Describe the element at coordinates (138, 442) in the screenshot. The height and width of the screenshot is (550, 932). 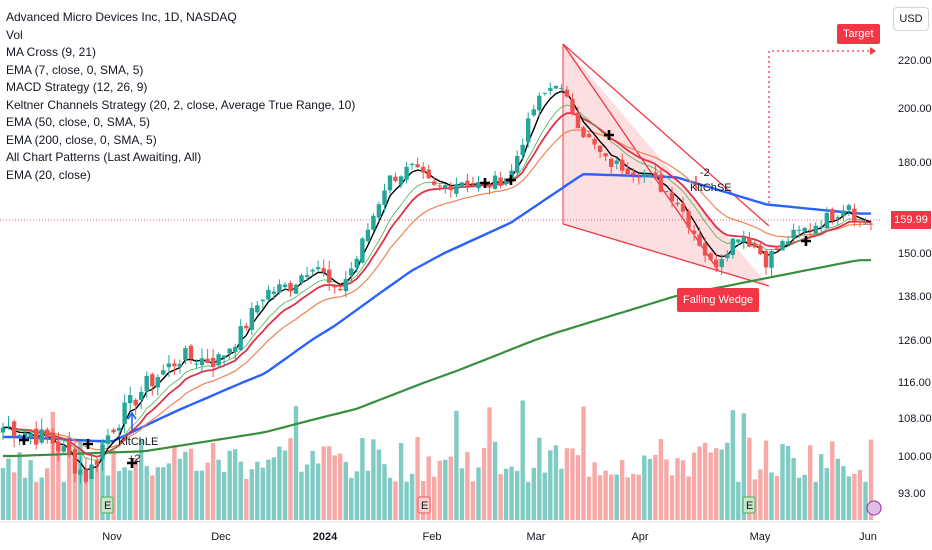
I see `kltchle-label: KltChLE` at that location.